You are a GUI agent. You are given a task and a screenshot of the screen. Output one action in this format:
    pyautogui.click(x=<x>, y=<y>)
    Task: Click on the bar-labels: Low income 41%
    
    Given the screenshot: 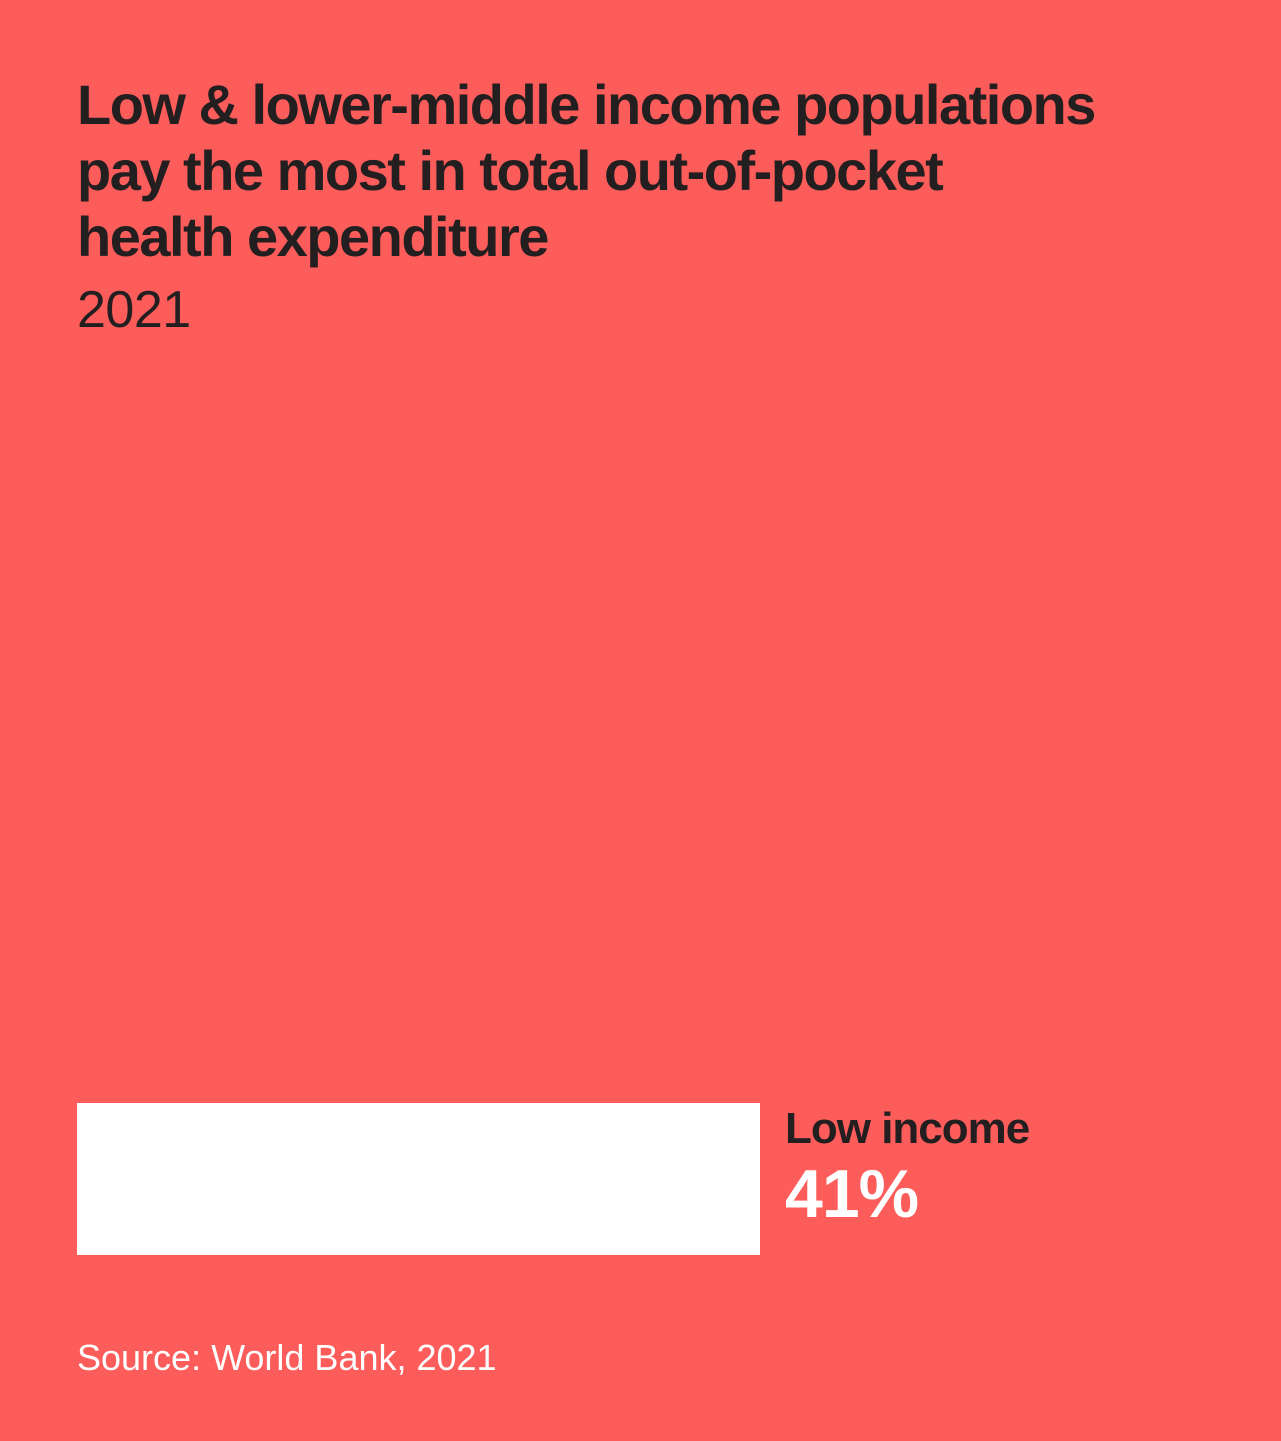 What is the action you would take?
    pyautogui.click(x=907, y=1168)
    